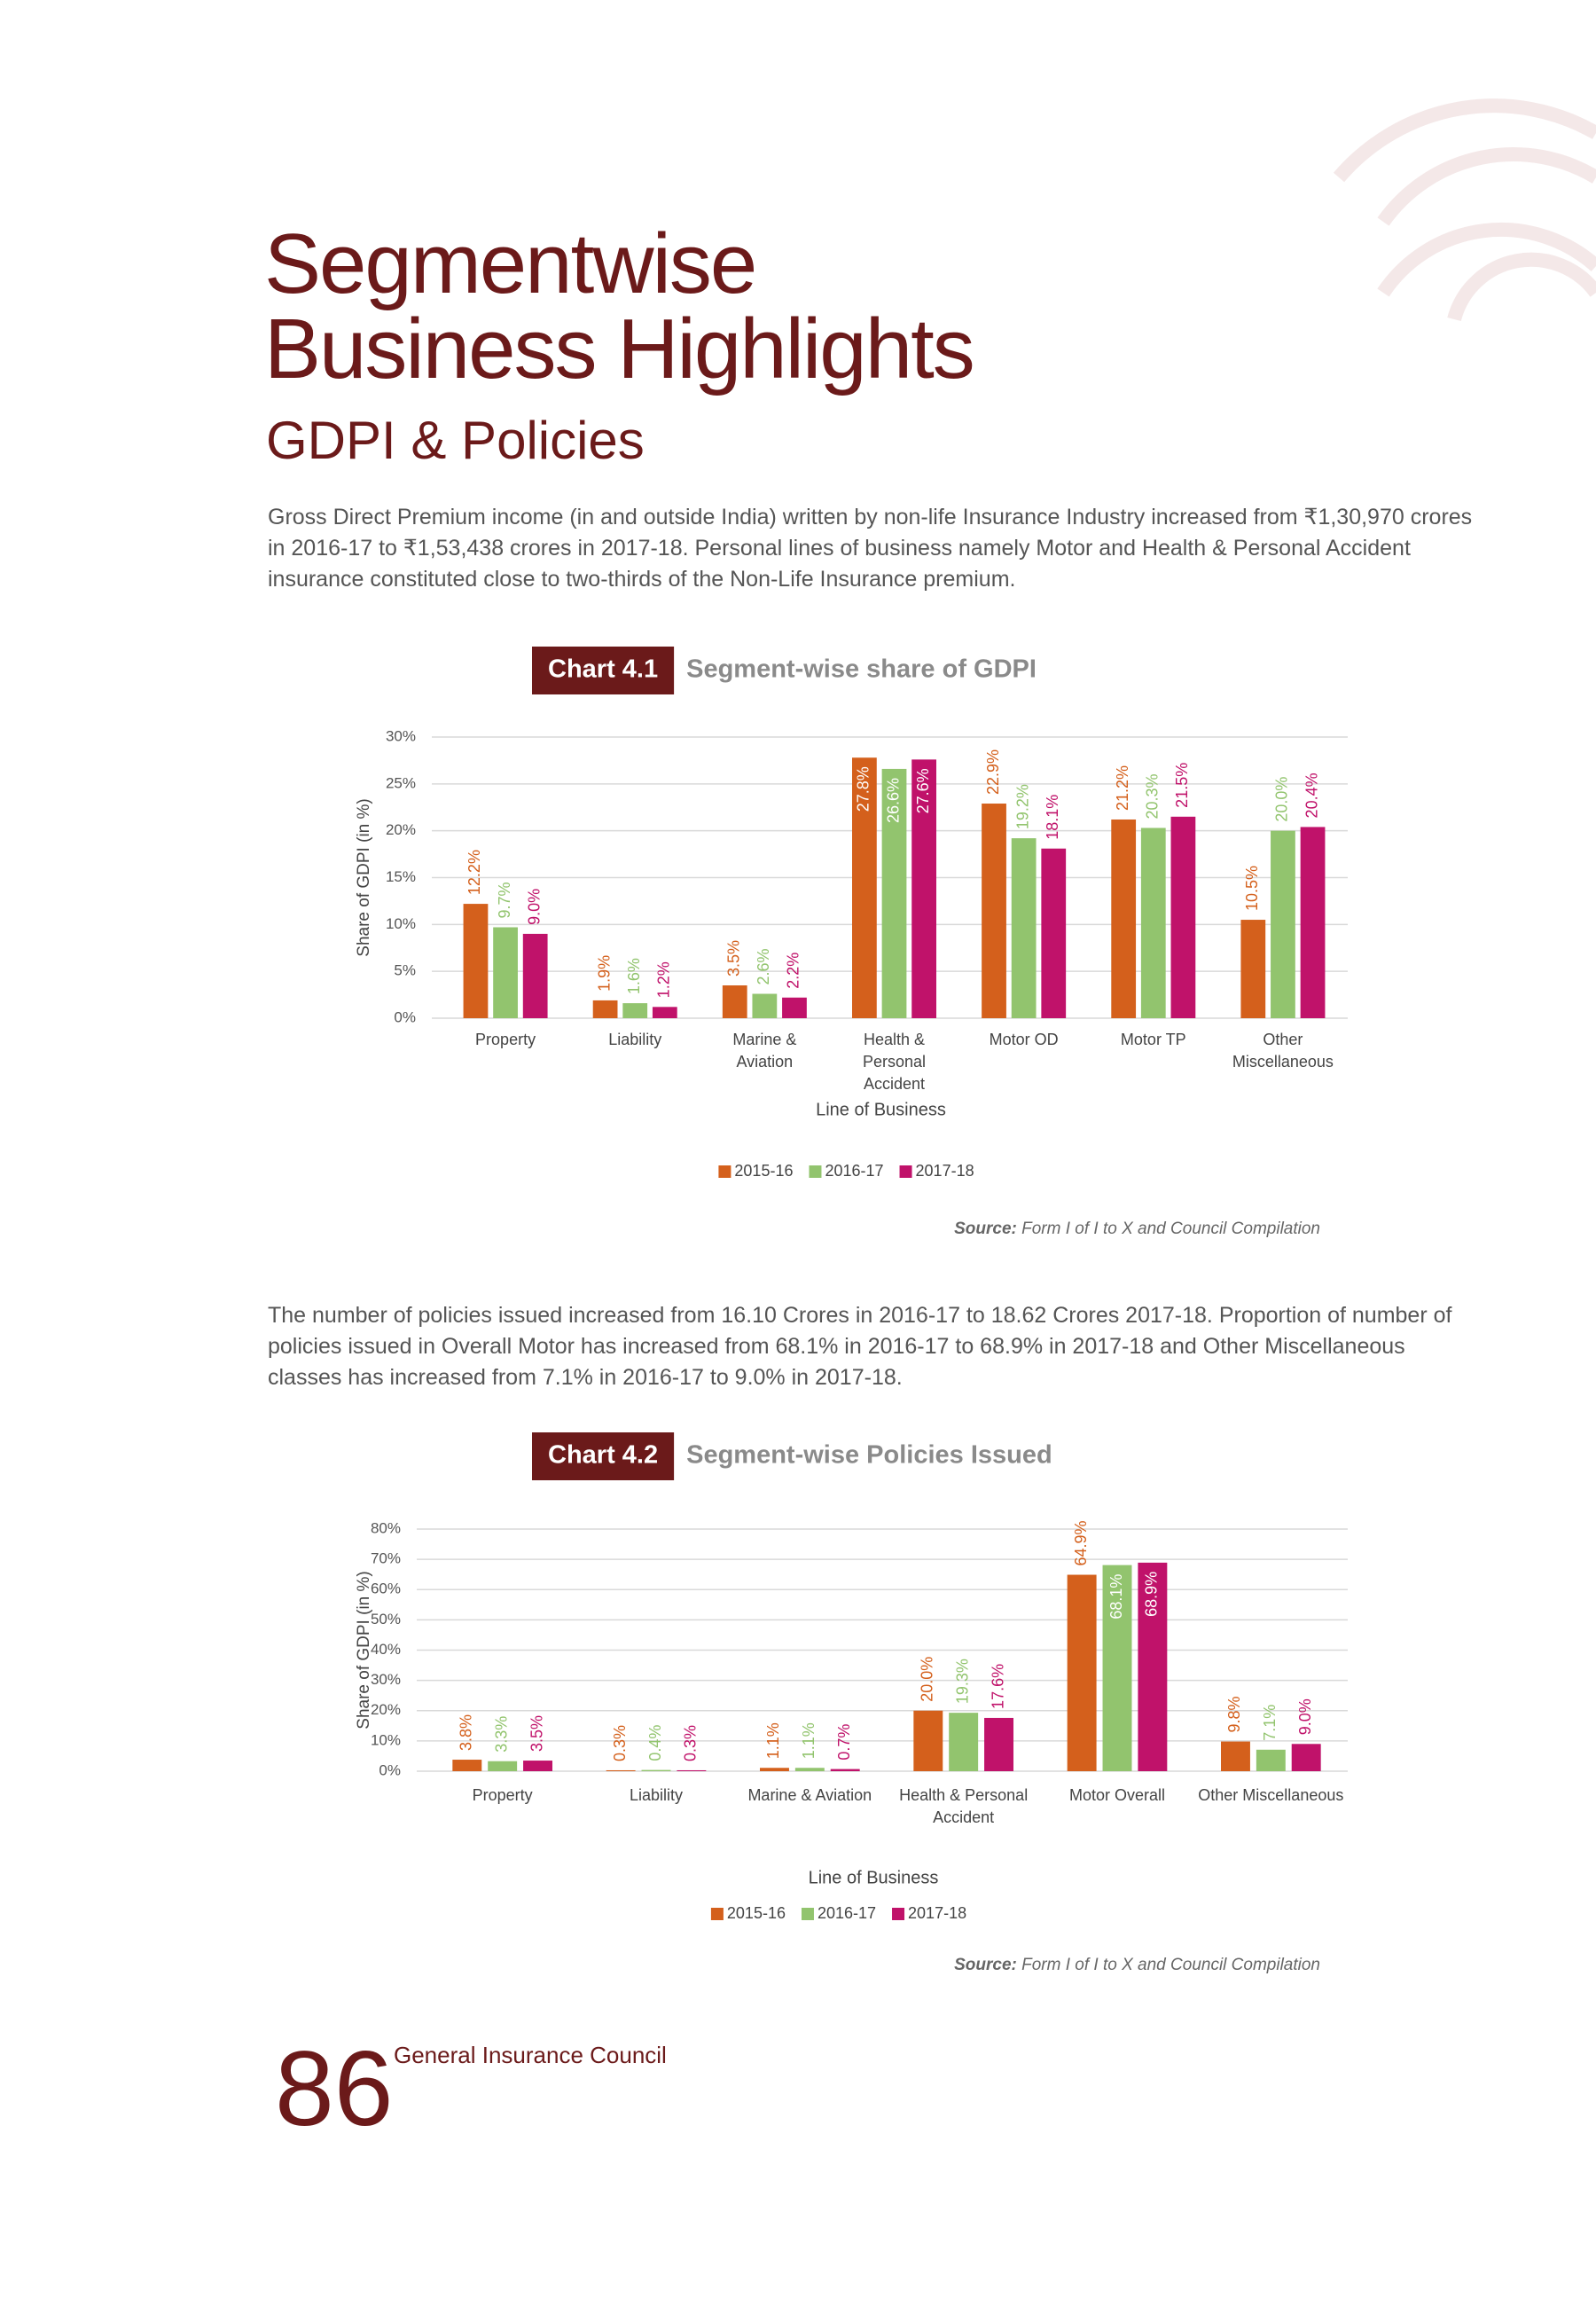 This screenshot has height=2306, width=1596. What do you see at coordinates (335, 2088) in the screenshot?
I see `page-number: 86` at bounding box center [335, 2088].